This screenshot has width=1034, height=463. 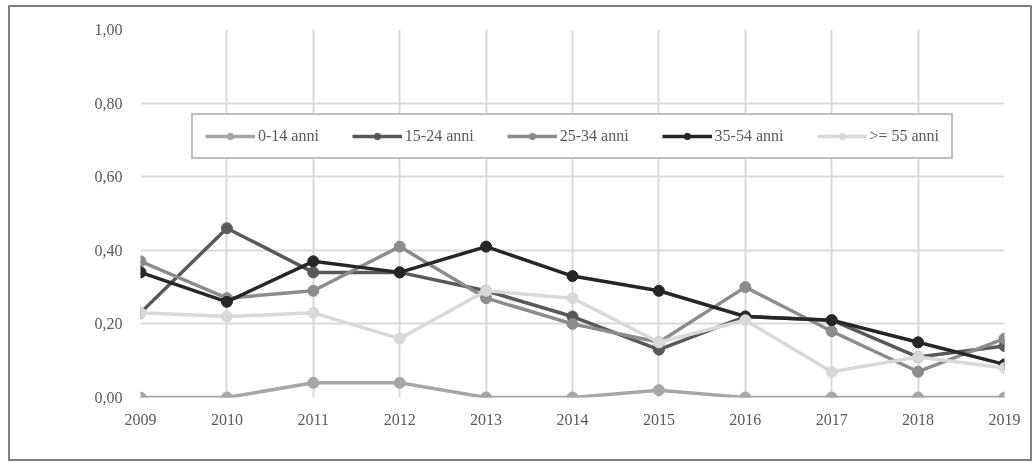 What do you see at coordinates (108, 397) in the screenshot?
I see `y-tick-label: 0,00` at bounding box center [108, 397].